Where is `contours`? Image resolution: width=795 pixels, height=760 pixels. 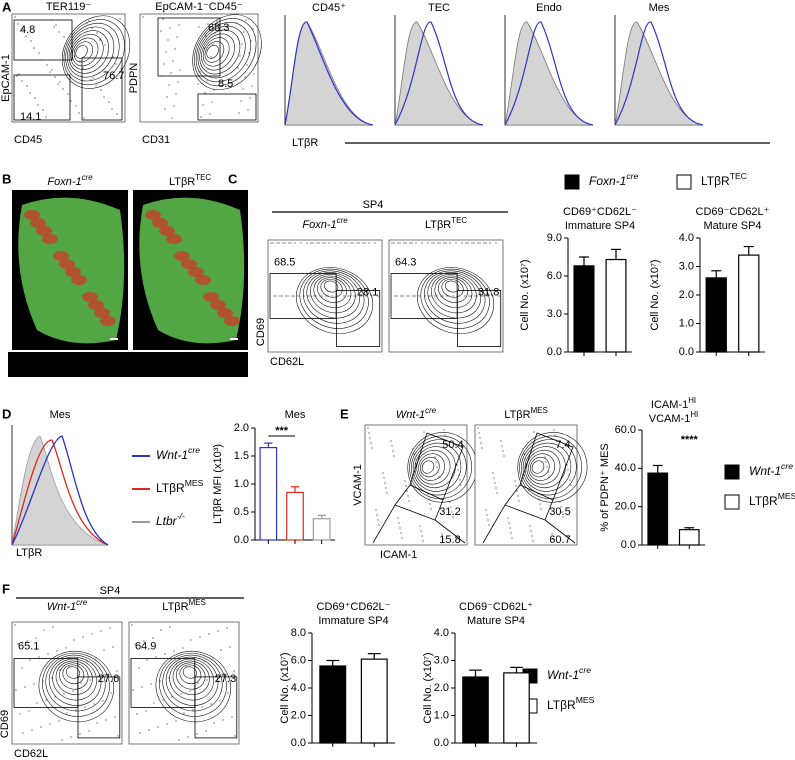 contours is located at coordinates (324, 288).